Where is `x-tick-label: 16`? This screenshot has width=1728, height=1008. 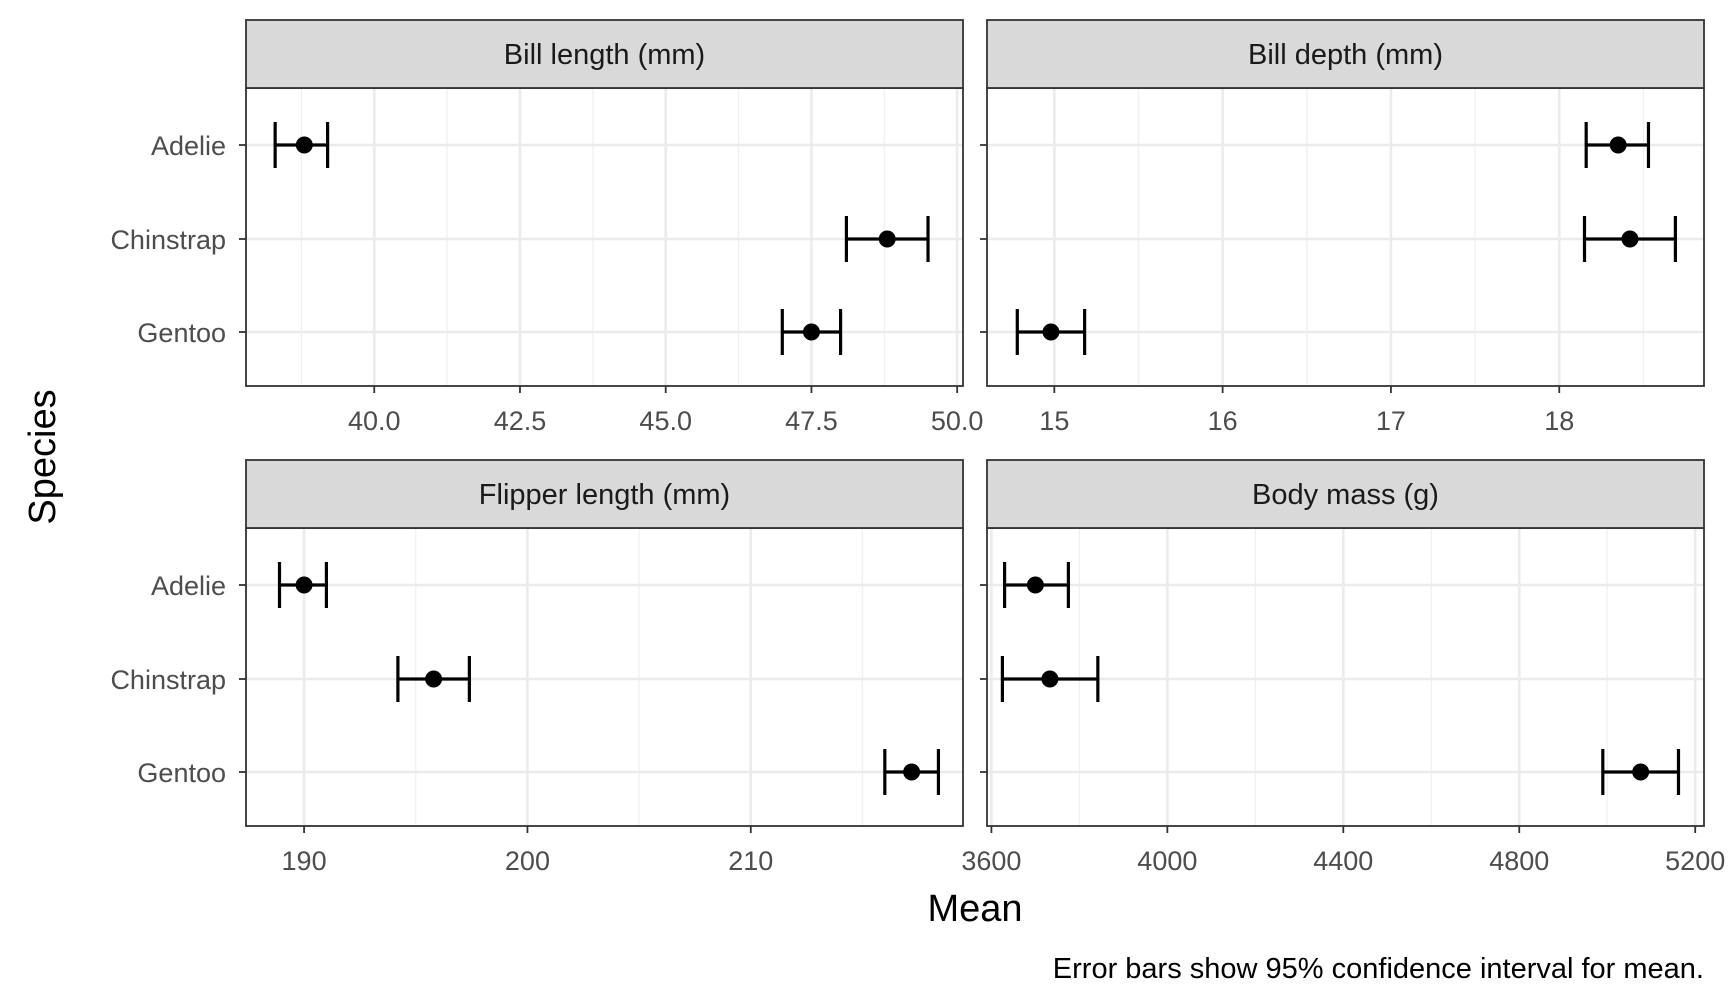
x-tick-label: 16 is located at coordinates (1223, 421).